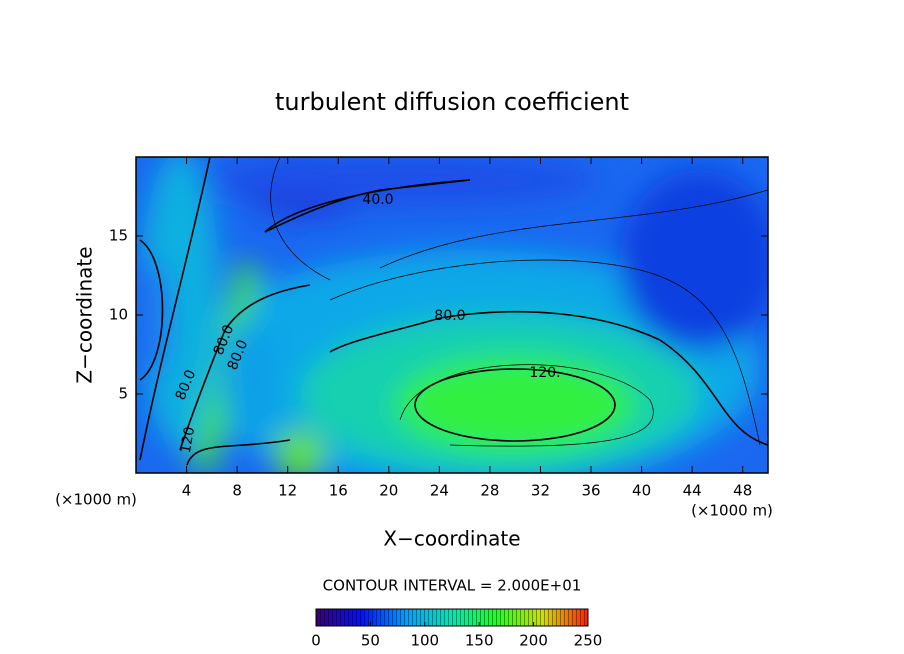 Image resolution: width=904 pixels, height=654 pixels. Describe the element at coordinates (540, 491) in the screenshot. I see `x-tick-label: 32` at that location.